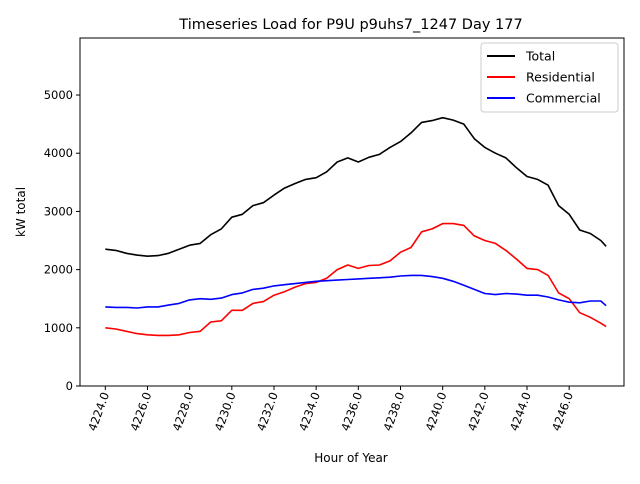  I want to click on legend-label-total: Total, so click(540, 56).